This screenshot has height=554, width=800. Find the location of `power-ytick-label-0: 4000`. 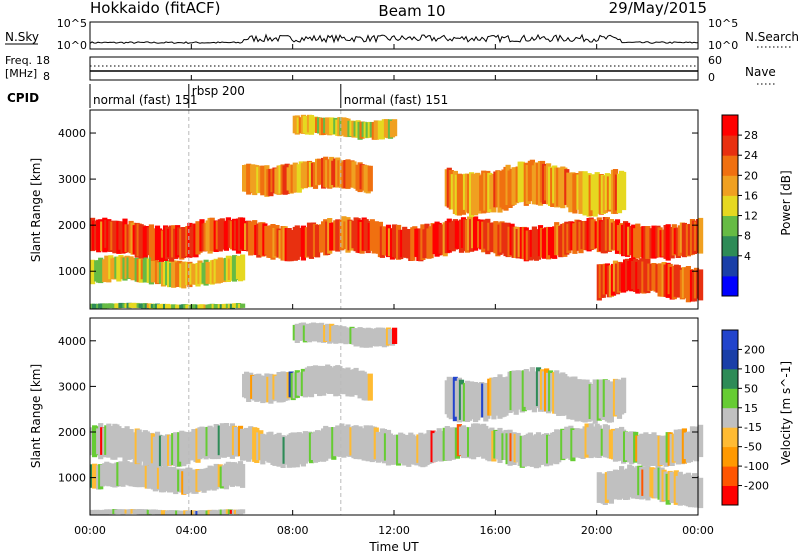

power-ytick-label-0: 4000 is located at coordinates (72, 133).